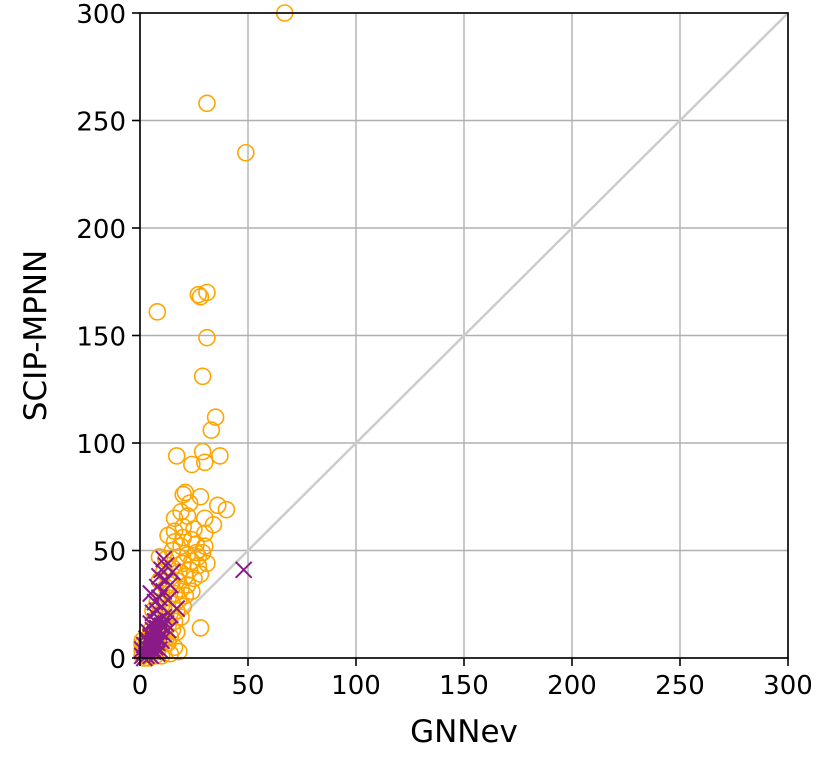 The height and width of the screenshot is (768, 837). Describe the element at coordinates (464, 686) in the screenshot. I see `x-tick-label: 150` at that location.